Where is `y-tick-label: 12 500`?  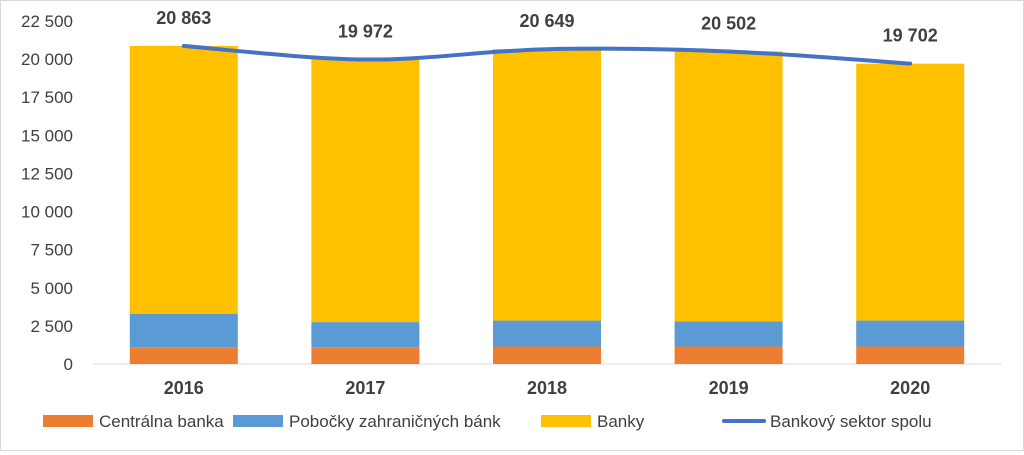
y-tick-label: 12 500 is located at coordinates (47, 173).